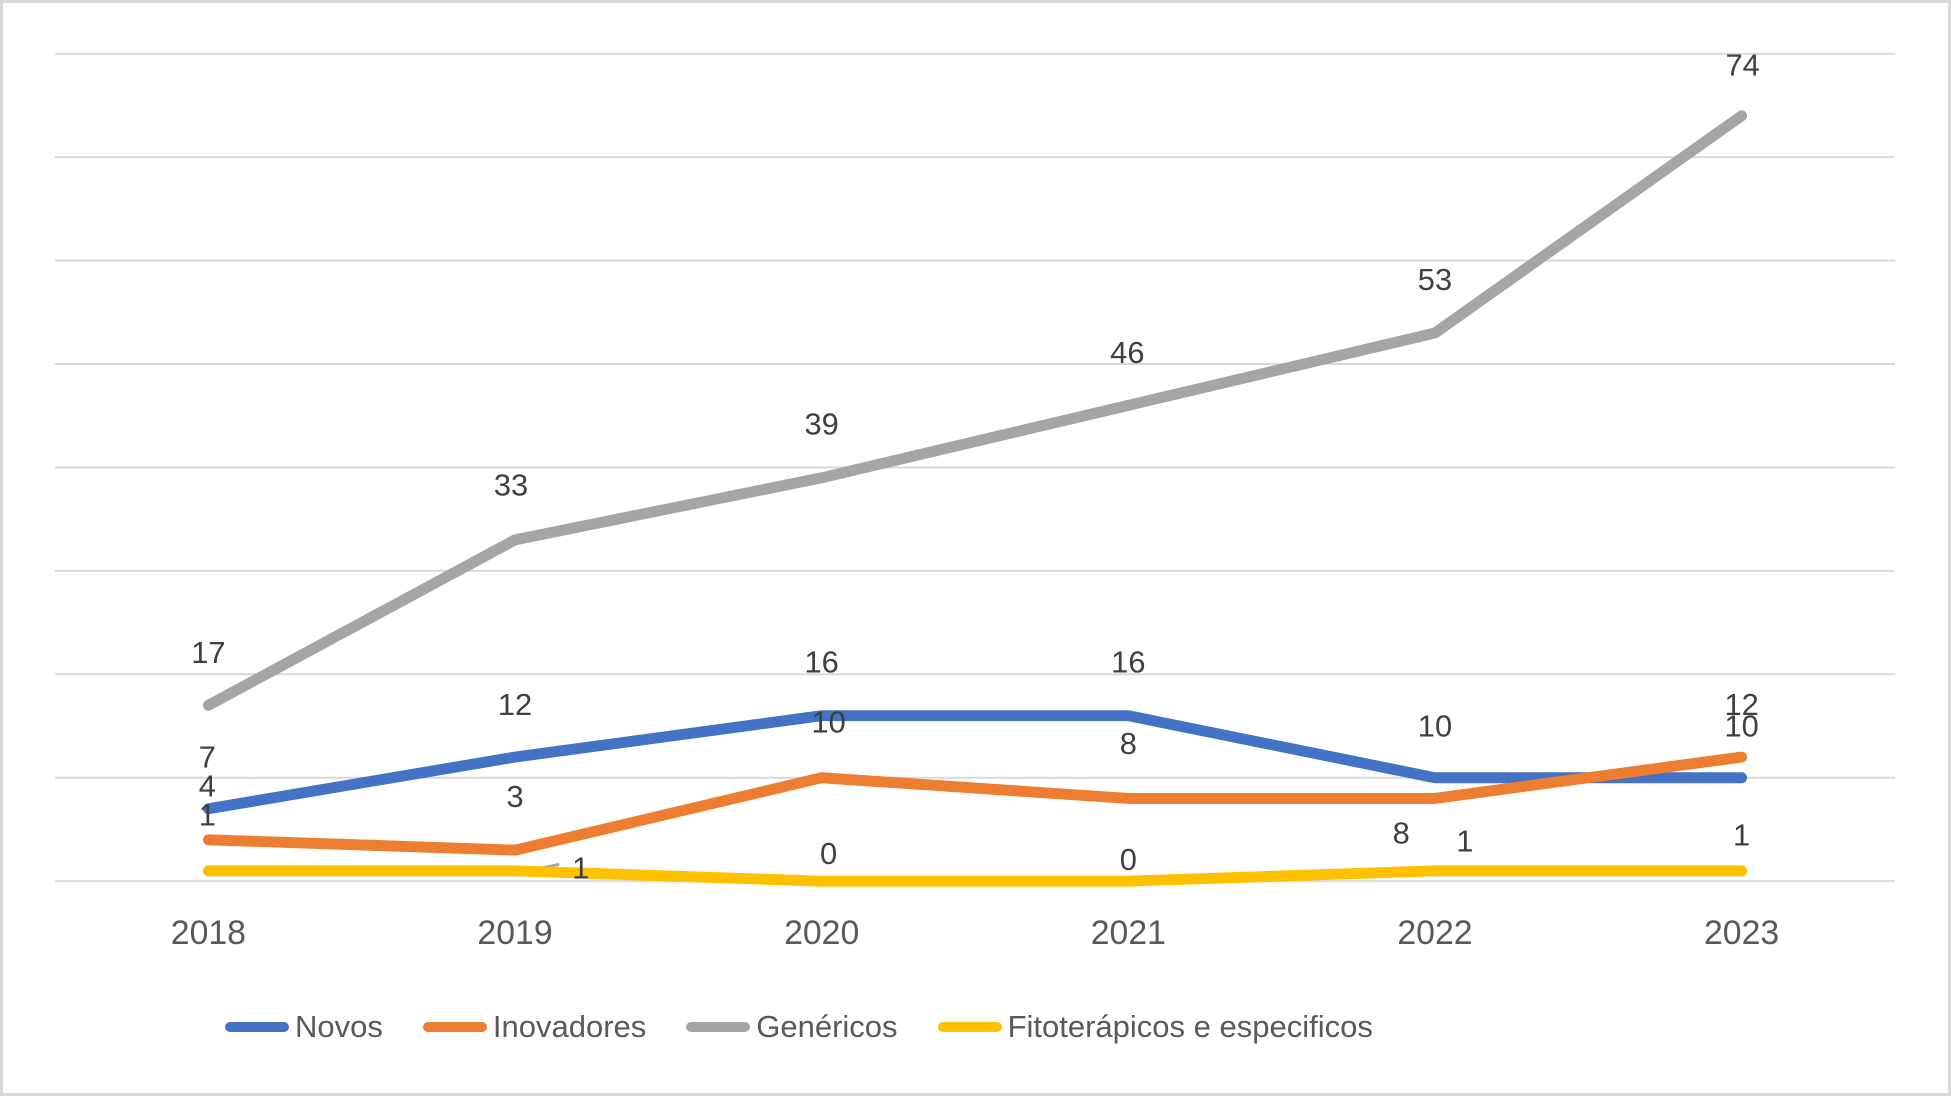 The image size is (1951, 1096). Describe the element at coordinates (208, 933) in the screenshot. I see `x-axis-label: 2018` at that location.